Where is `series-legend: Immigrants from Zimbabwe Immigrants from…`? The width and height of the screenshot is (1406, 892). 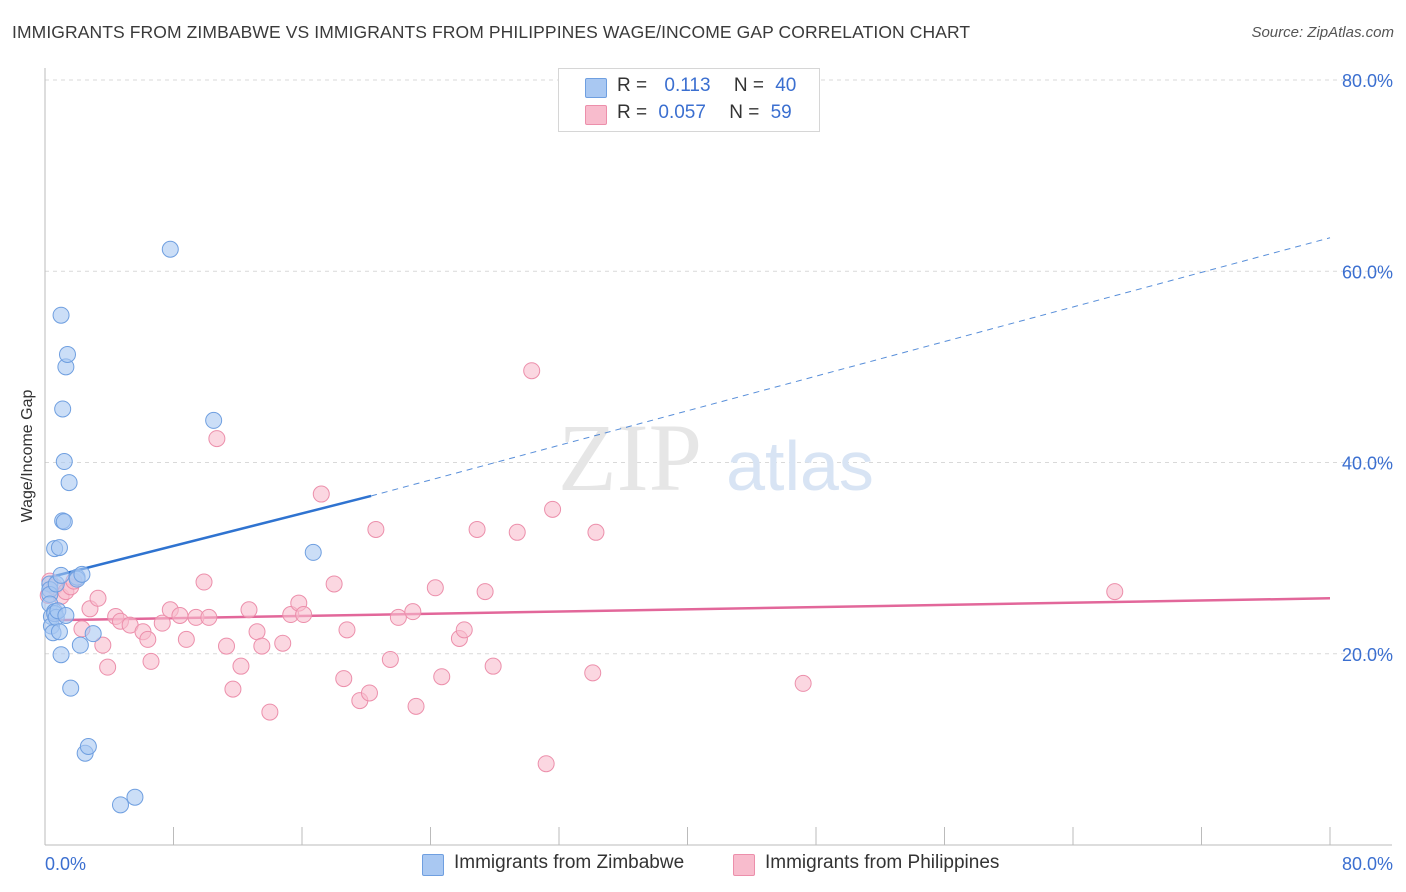
series-legend: Immigrants from Zimbabwe Immigrants from… is located at coordinates (703, 865).